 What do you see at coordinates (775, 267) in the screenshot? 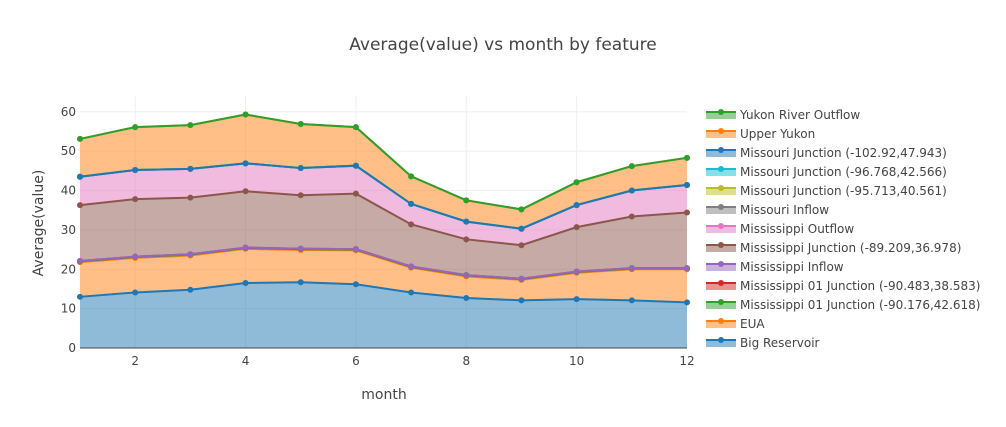
I see `legend-item: Mississippi Inflow` at bounding box center [775, 267].